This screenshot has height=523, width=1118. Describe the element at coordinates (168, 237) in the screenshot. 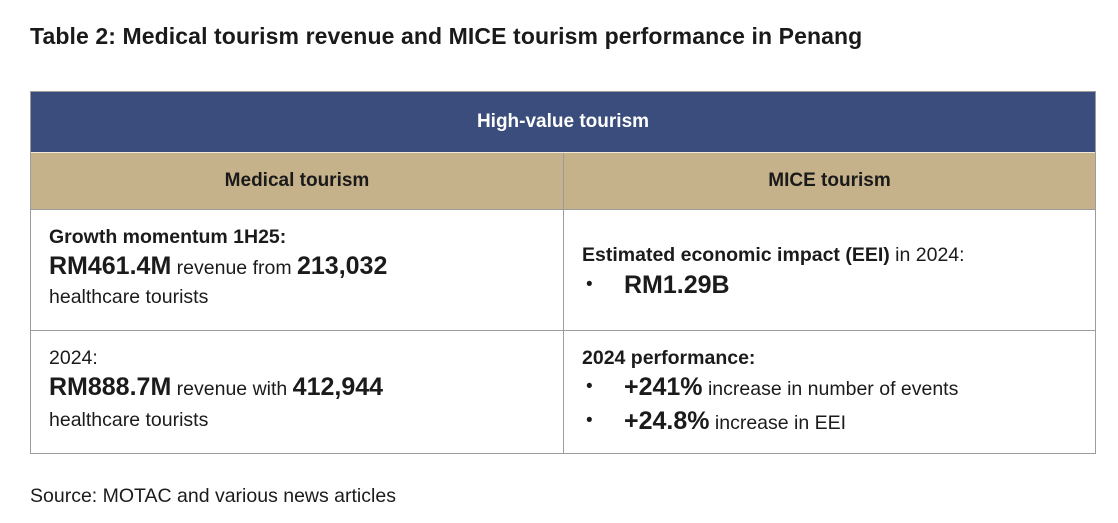

I see `medical-1h25-label: Growth momentum 1H25:` at that location.